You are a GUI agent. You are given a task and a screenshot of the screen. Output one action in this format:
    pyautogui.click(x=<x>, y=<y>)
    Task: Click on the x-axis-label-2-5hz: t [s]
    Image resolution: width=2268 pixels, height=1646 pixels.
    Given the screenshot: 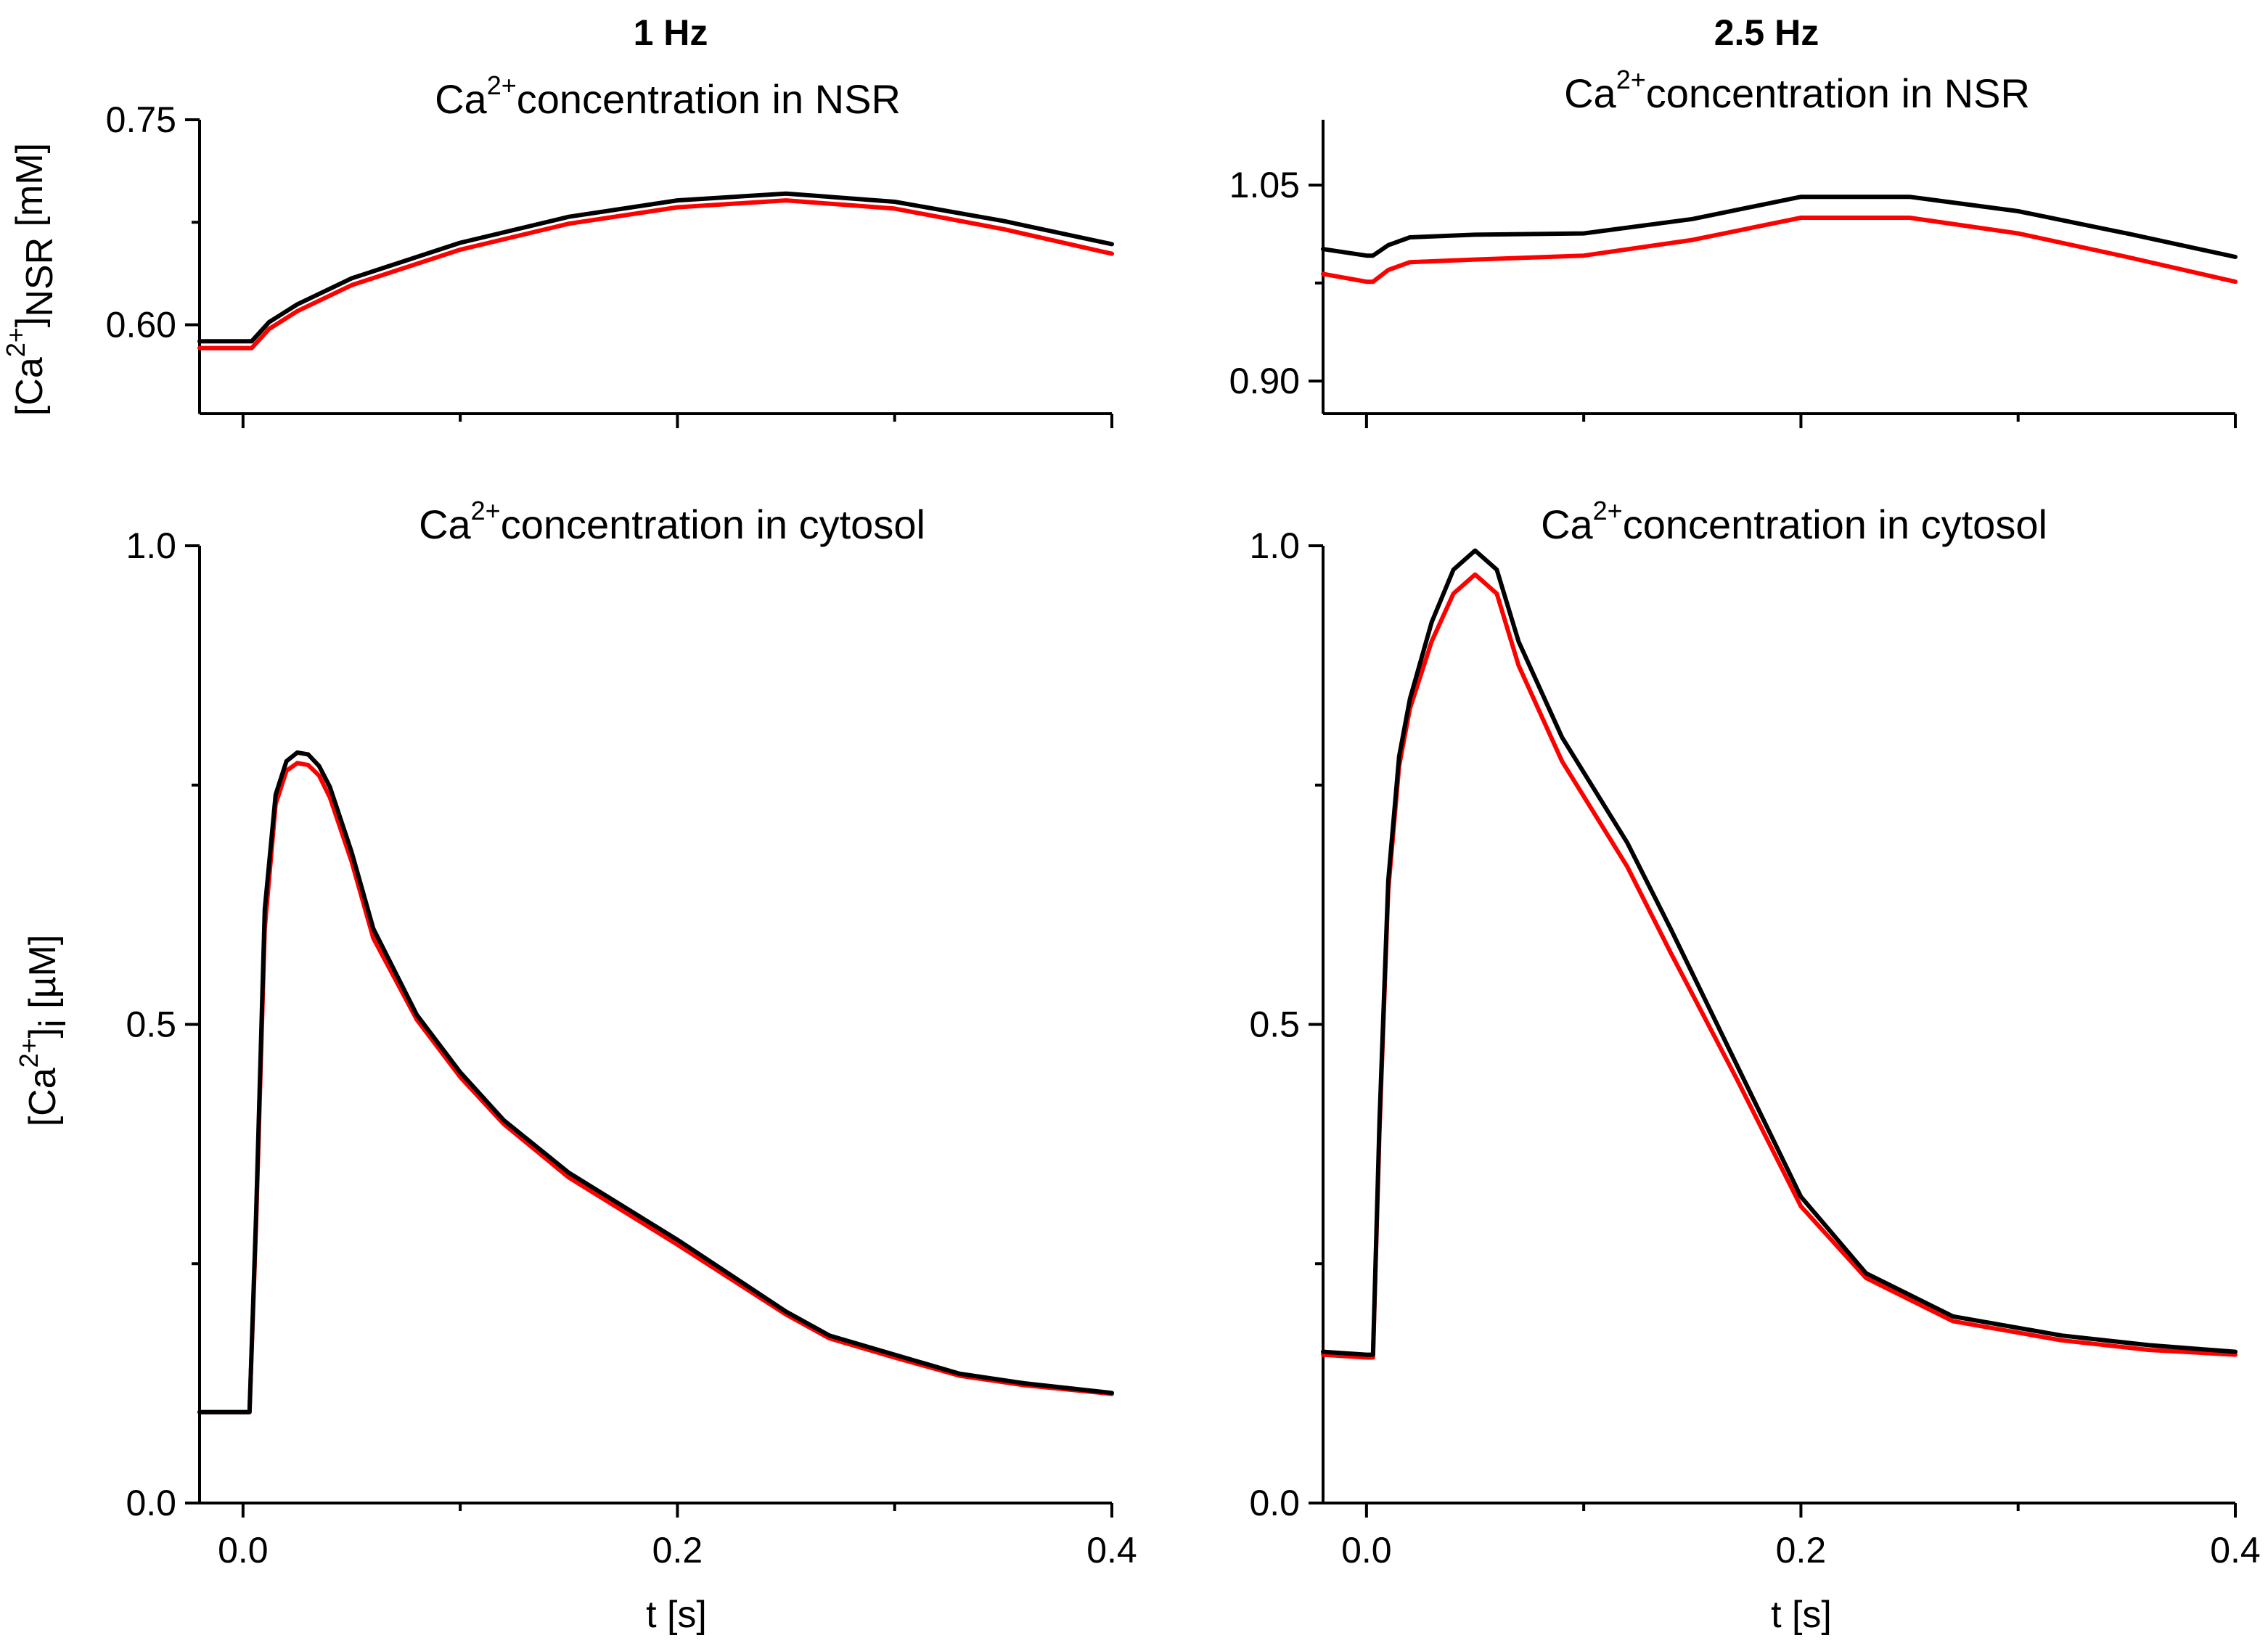 What is the action you would take?
    pyautogui.click(x=1801, y=1615)
    